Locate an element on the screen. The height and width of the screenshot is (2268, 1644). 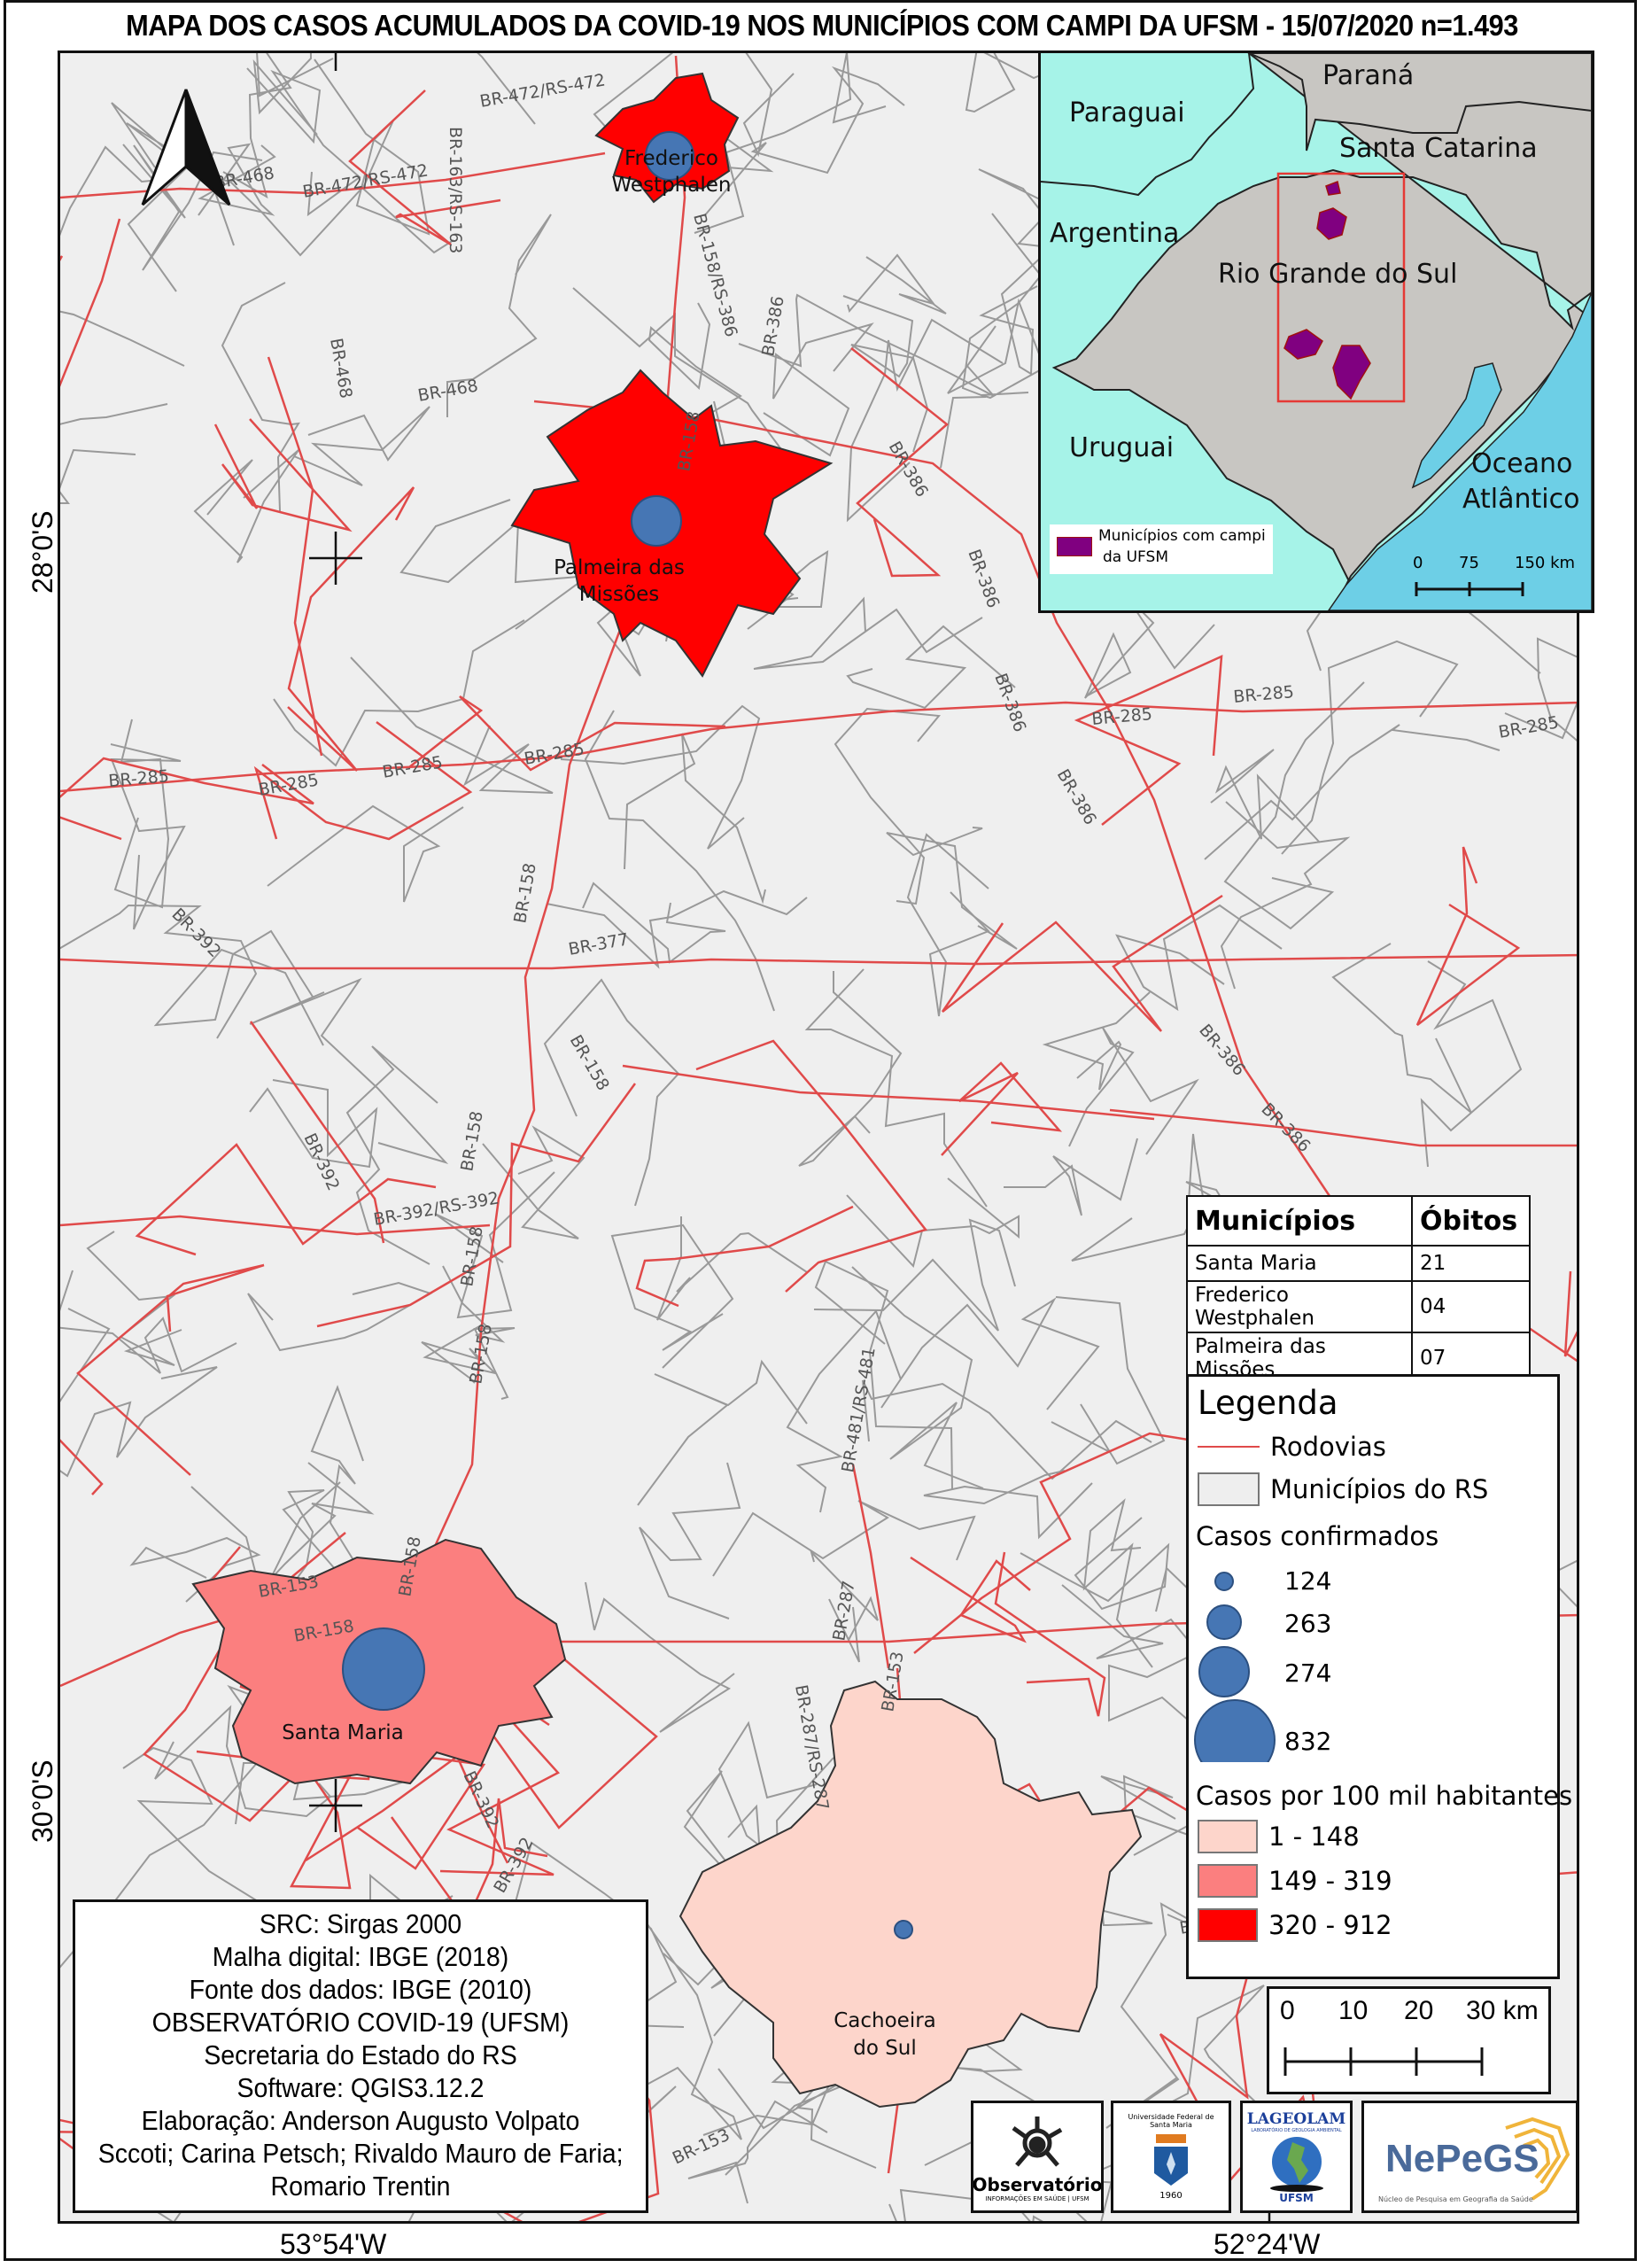
legend-cases-title: Casos confirmados is located at coordinates (1317, 1536).